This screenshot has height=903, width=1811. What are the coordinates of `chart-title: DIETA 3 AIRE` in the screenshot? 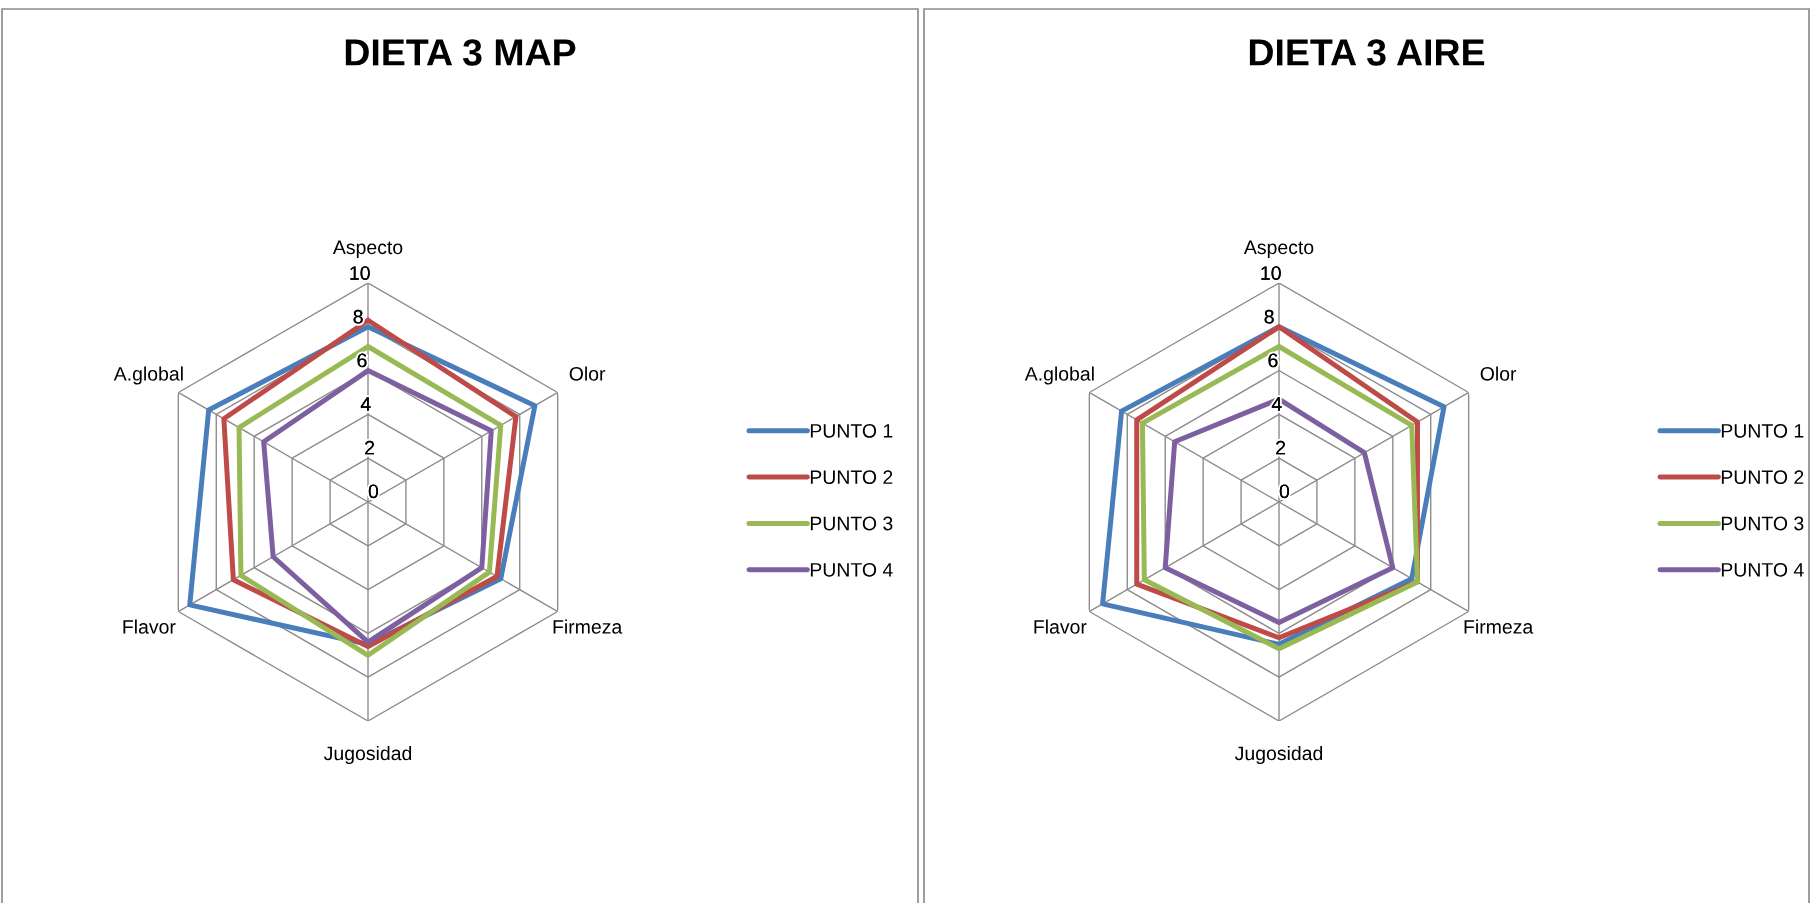 It's located at (1367, 52).